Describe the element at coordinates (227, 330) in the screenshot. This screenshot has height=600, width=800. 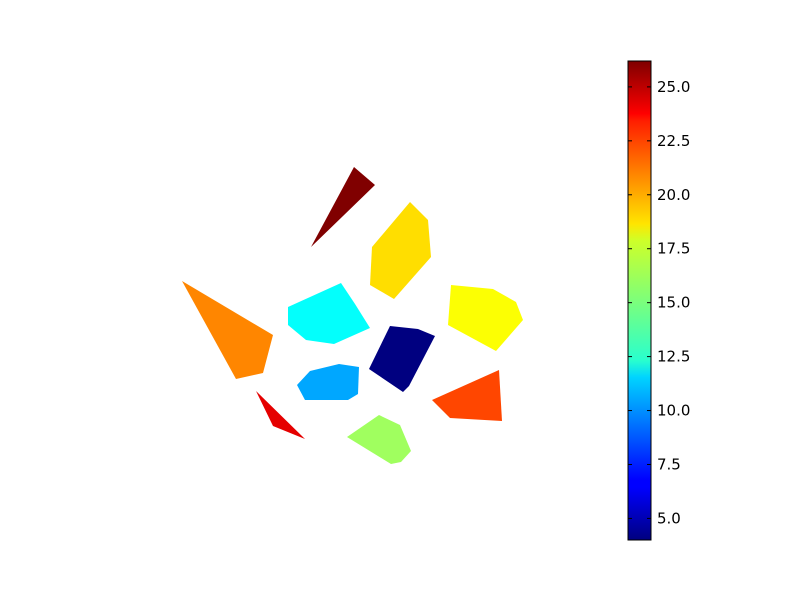
I see `polygon-amber-triangle-left` at that location.